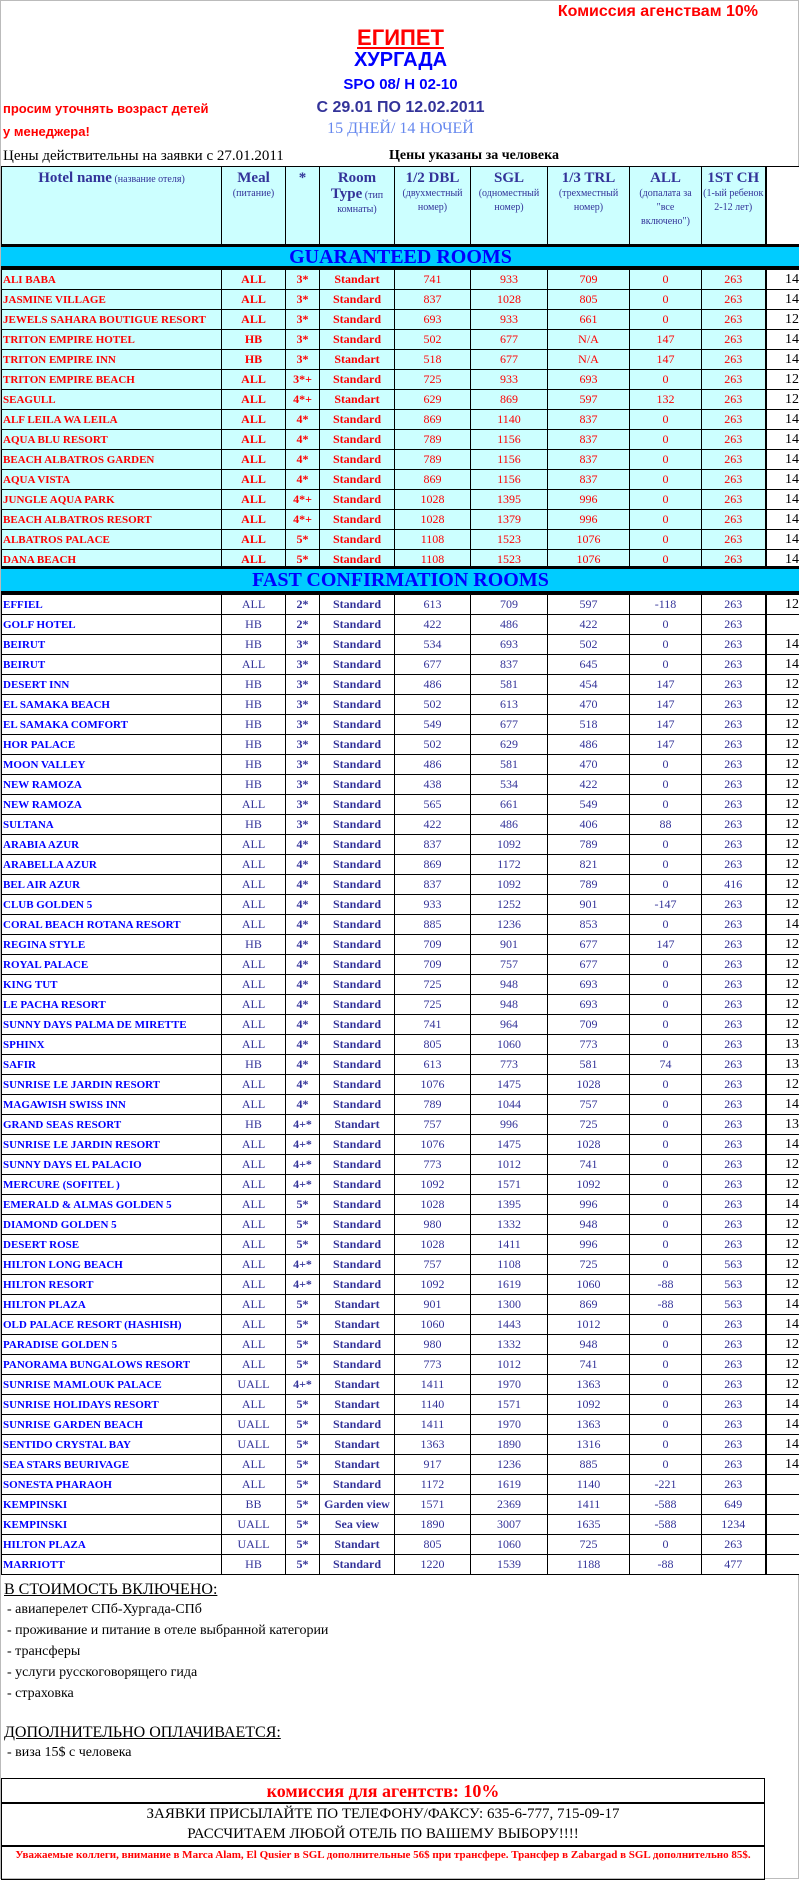 Image resolution: width=799 pixels, height=1880 pixels. Describe the element at coordinates (112, 1205) in the screenshot. I see `hotel-name: EMERALD & ALMAS GOLDEN 5` at that location.